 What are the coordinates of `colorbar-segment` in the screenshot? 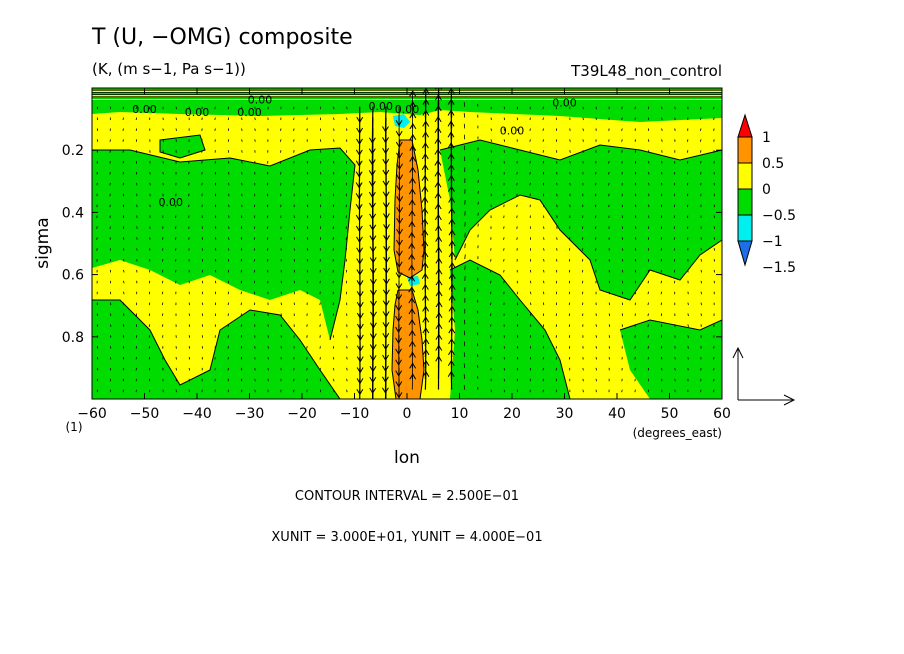 It's located at (745, 228).